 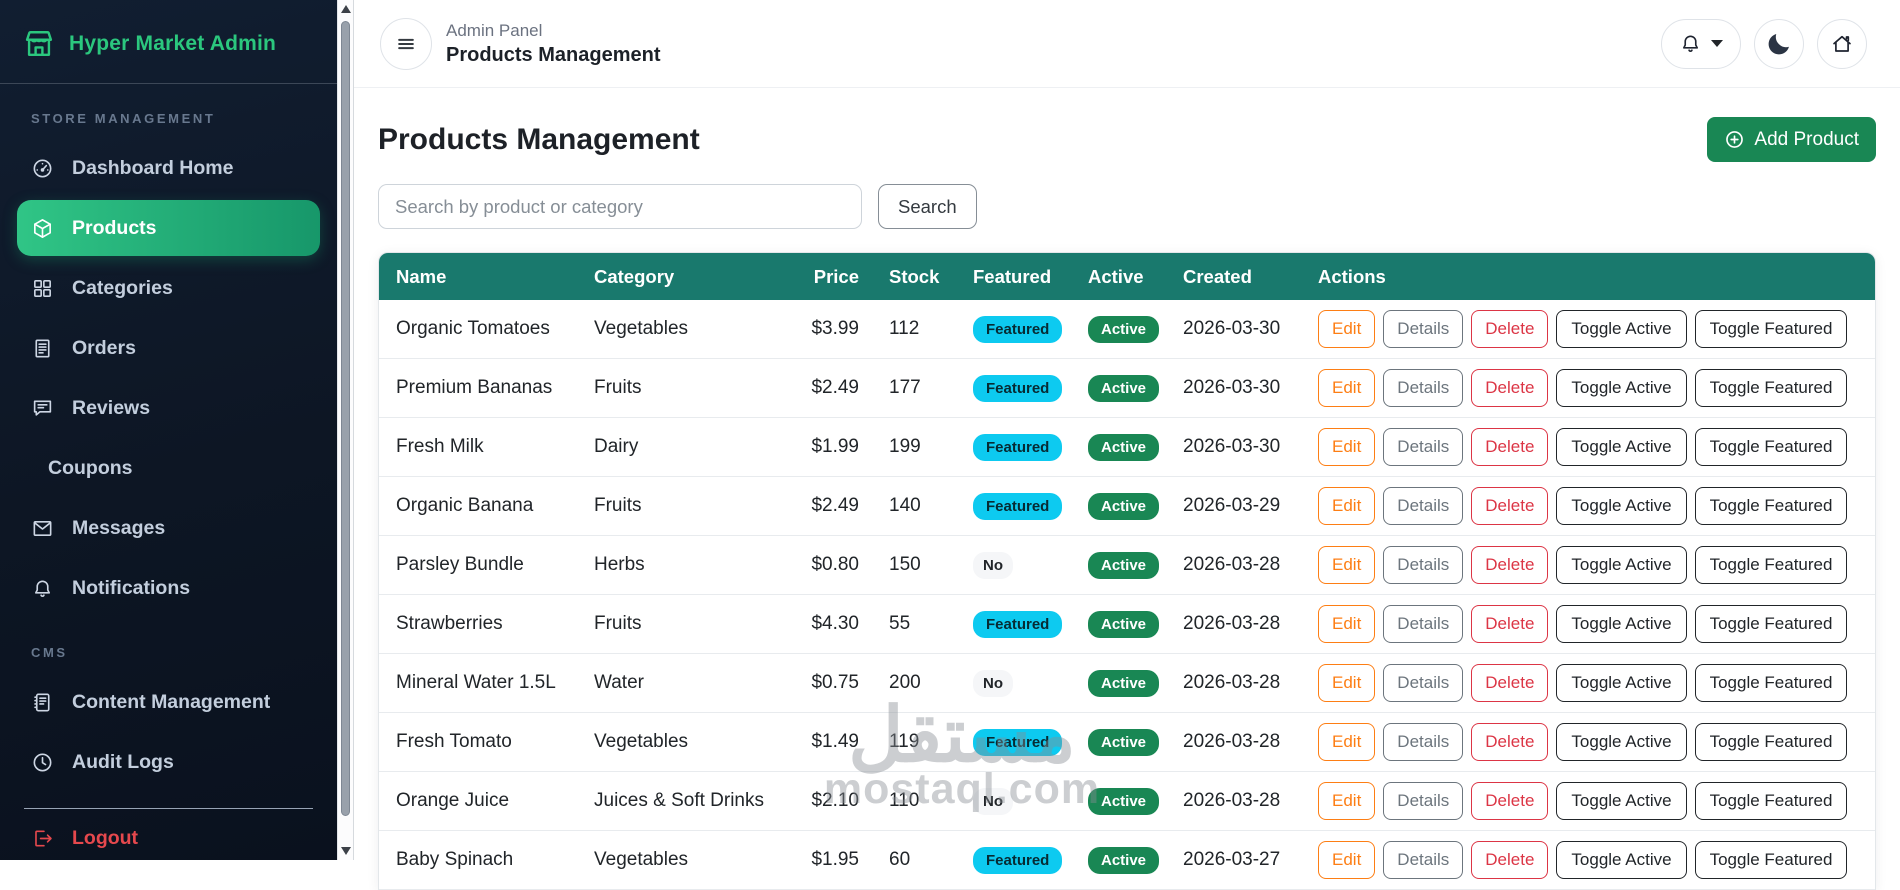 What do you see at coordinates (1717, 43) in the screenshot?
I see `chevron-down-icon` at bounding box center [1717, 43].